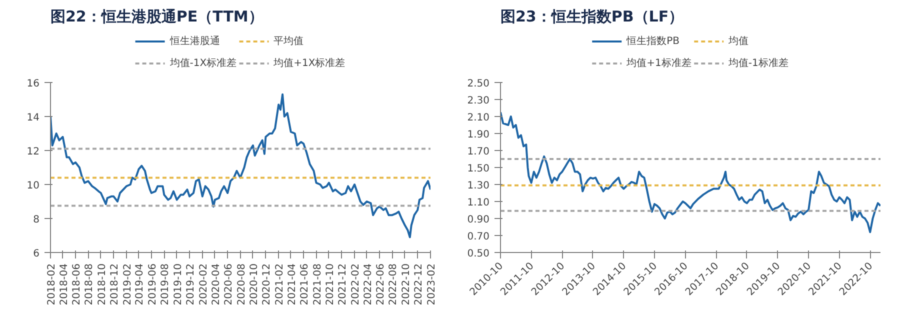 The image size is (918, 335). Describe the element at coordinates (33, 186) in the screenshot. I see `y-tick-label: 10` at that location.